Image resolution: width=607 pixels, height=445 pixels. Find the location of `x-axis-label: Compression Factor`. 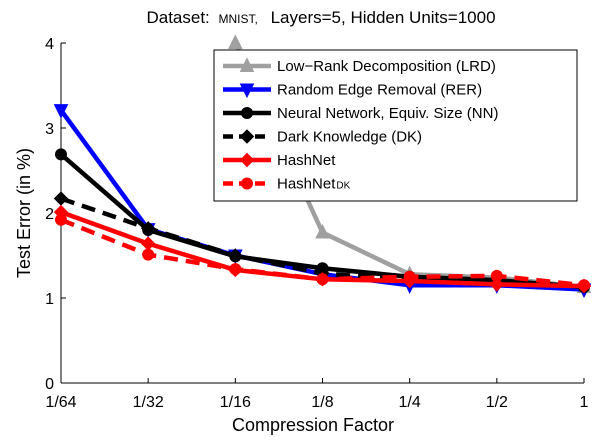

x-axis-label: Compression Factor is located at coordinates (313, 425).